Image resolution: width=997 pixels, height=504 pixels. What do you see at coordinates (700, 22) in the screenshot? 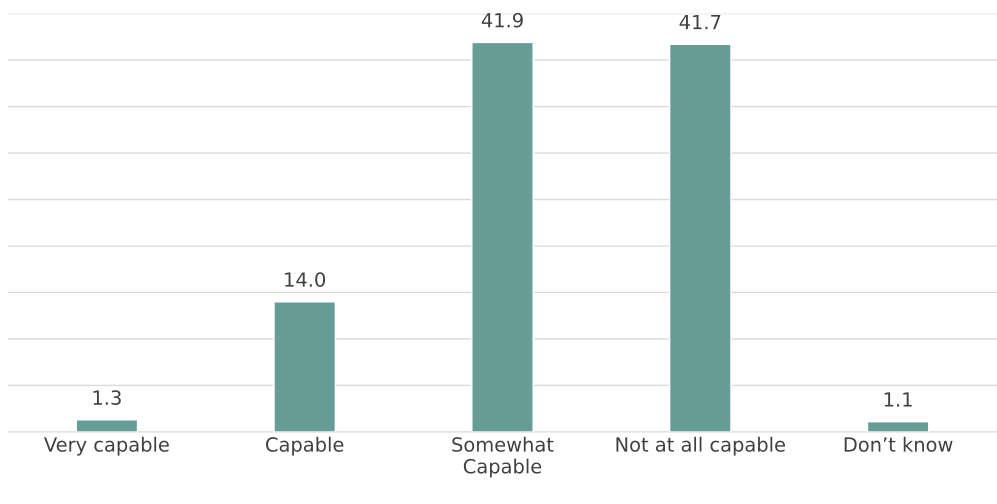
I see `data-label: 41.7` at bounding box center [700, 22].